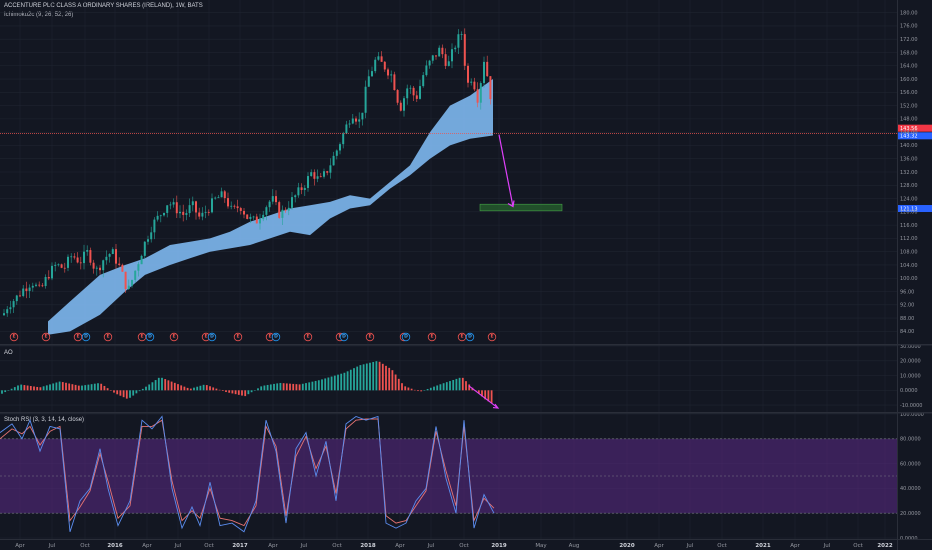  I want to click on price-tick-label: 88.00, so click(907, 319).